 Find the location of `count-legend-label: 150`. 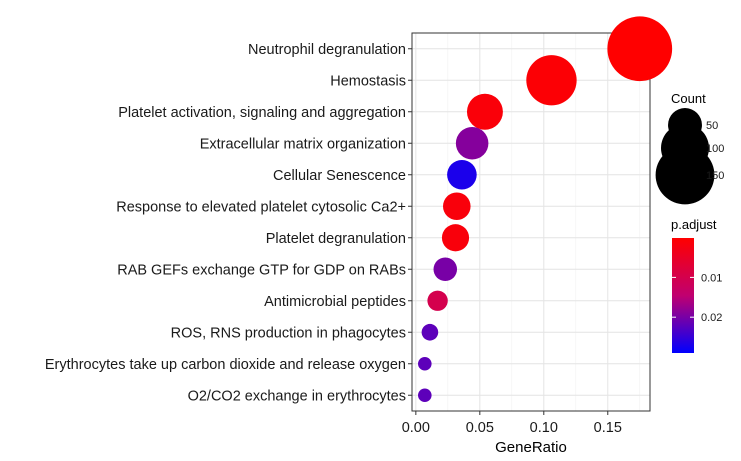

count-legend-label: 150 is located at coordinates (715, 176).